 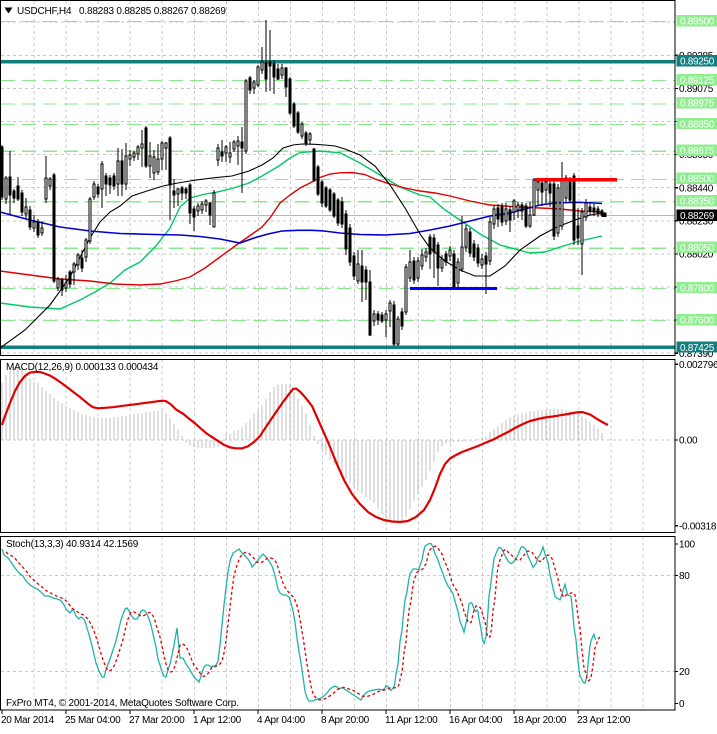 What do you see at coordinates (684, 576) in the screenshot?
I see `svg-text: 80` at bounding box center [684, 576].